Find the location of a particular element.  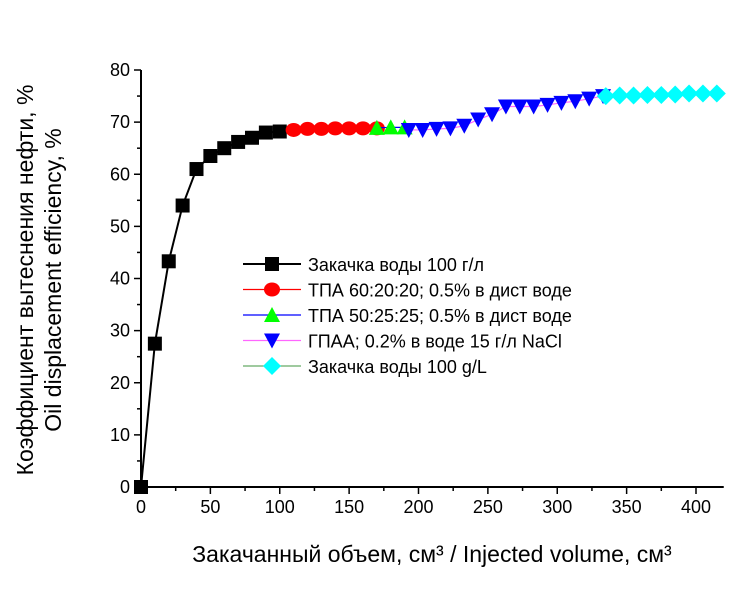

x-tick-label: 200 is located at coordinates (418, 507).